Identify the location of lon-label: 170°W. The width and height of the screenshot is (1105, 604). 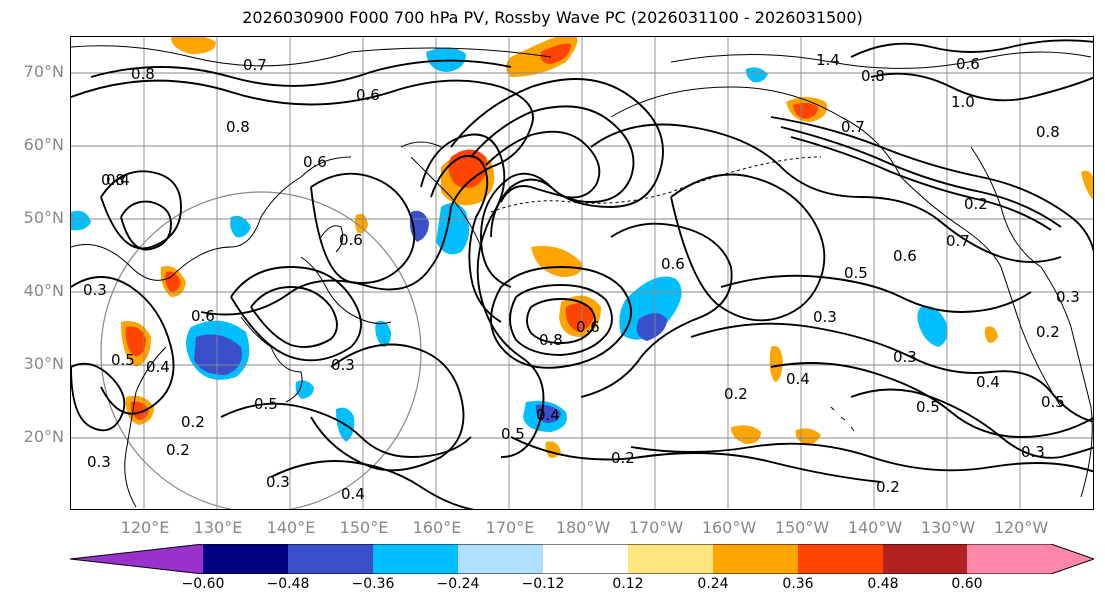
(656, 527).